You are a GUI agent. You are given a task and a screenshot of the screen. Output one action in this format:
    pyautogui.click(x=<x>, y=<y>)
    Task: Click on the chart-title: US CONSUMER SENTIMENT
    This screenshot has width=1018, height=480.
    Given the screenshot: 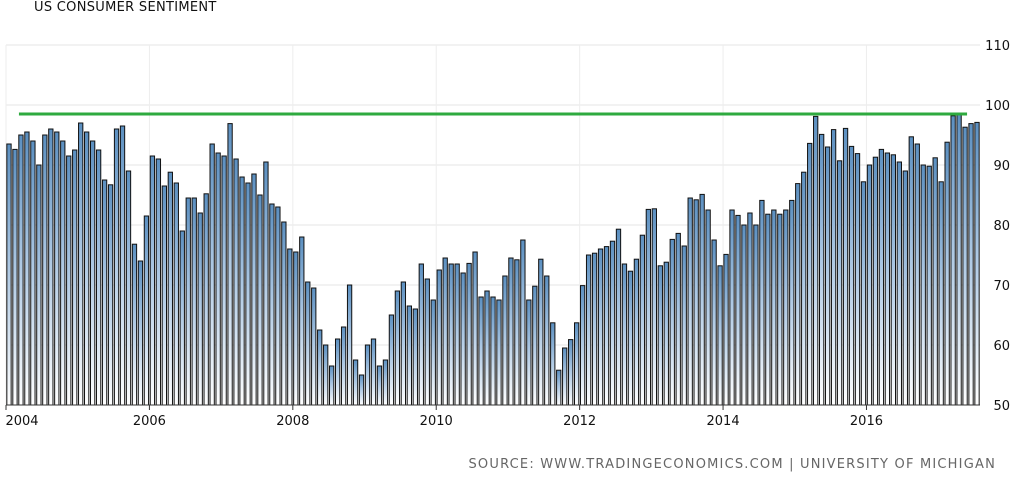 What is the action you would take?
    pyautogui.click(x=125, y=7)
    